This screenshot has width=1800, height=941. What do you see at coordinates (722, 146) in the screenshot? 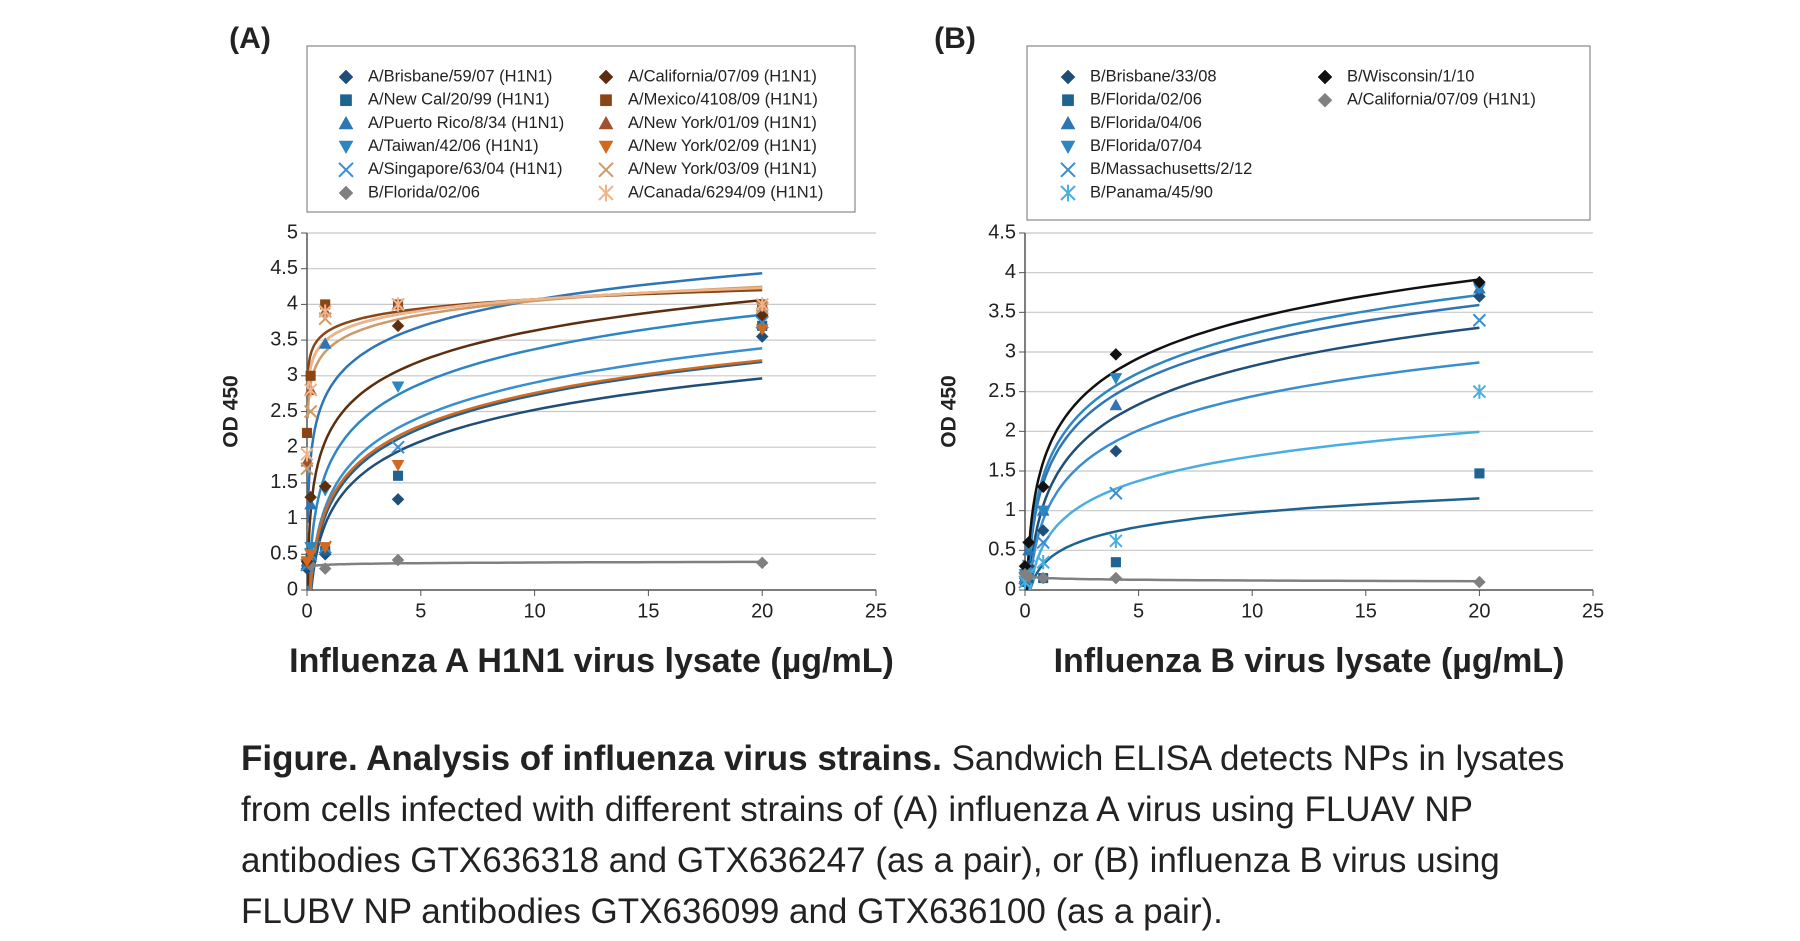
I see `legend-label: A/New York/02/09 (H1N1)` at bounding box center [722, 146].